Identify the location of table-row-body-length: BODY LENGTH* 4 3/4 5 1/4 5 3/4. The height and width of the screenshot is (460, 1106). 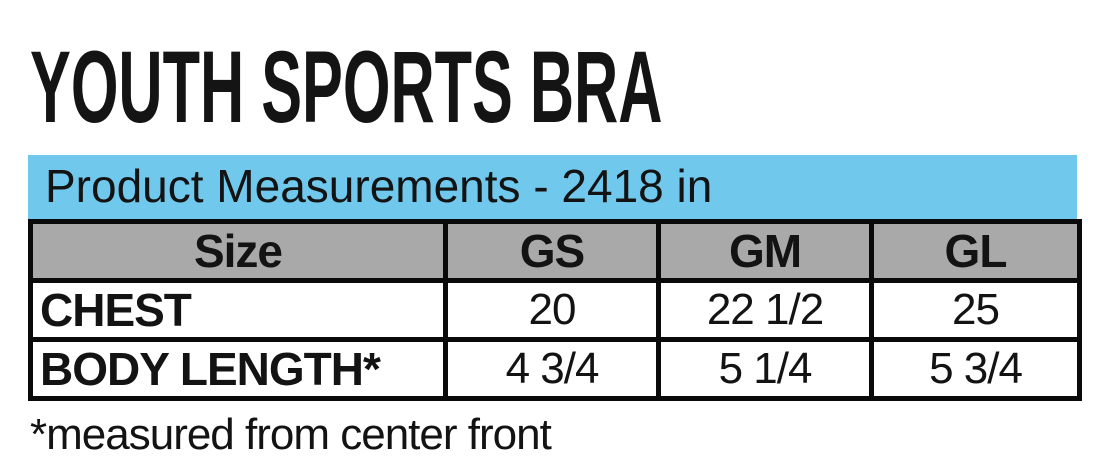
(555, 369).